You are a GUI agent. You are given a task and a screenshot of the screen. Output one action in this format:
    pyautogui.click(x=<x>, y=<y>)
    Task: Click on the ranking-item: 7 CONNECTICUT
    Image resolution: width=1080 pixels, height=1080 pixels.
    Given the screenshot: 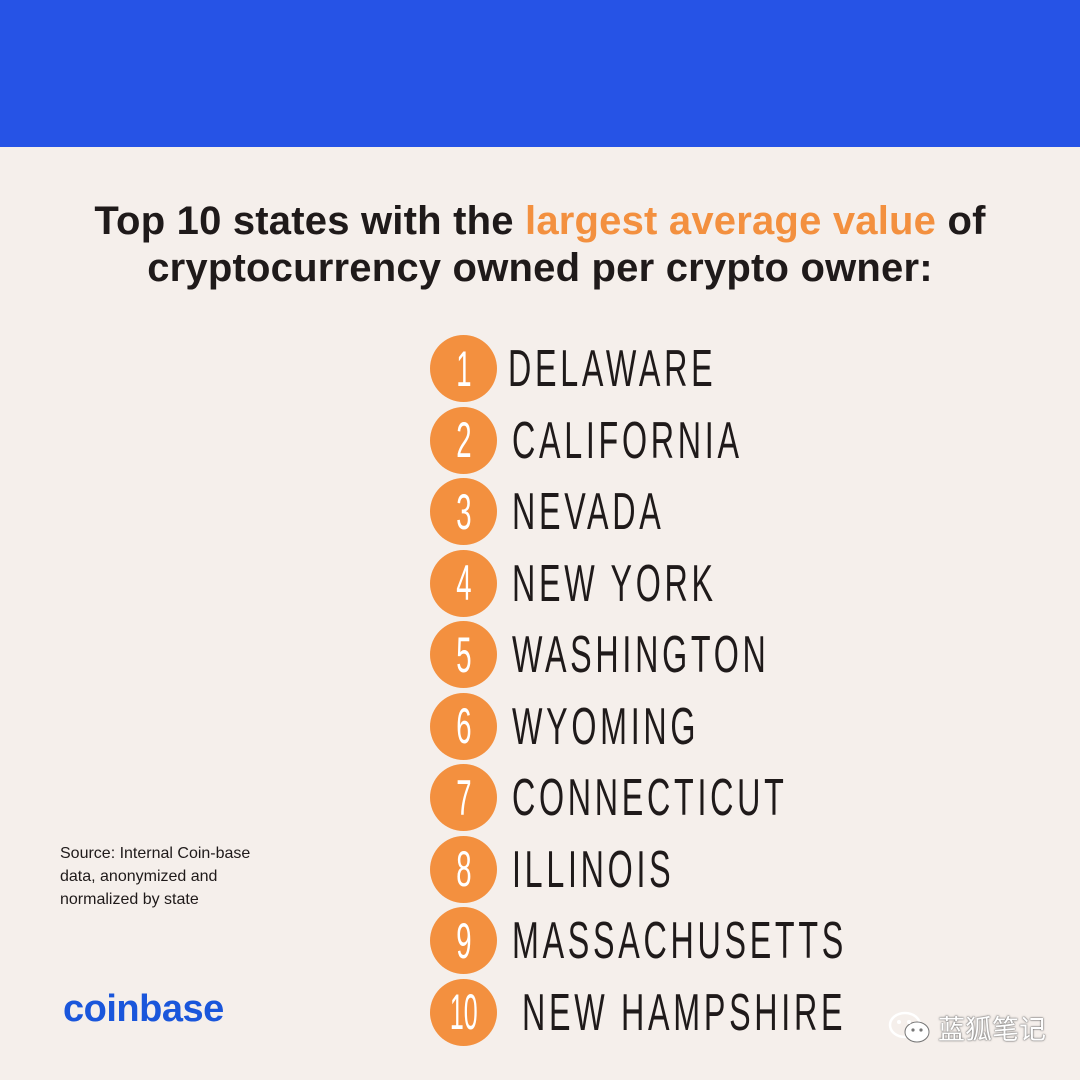 What is the action you would take?
    pyautogui.click(x=640, y=798)
    